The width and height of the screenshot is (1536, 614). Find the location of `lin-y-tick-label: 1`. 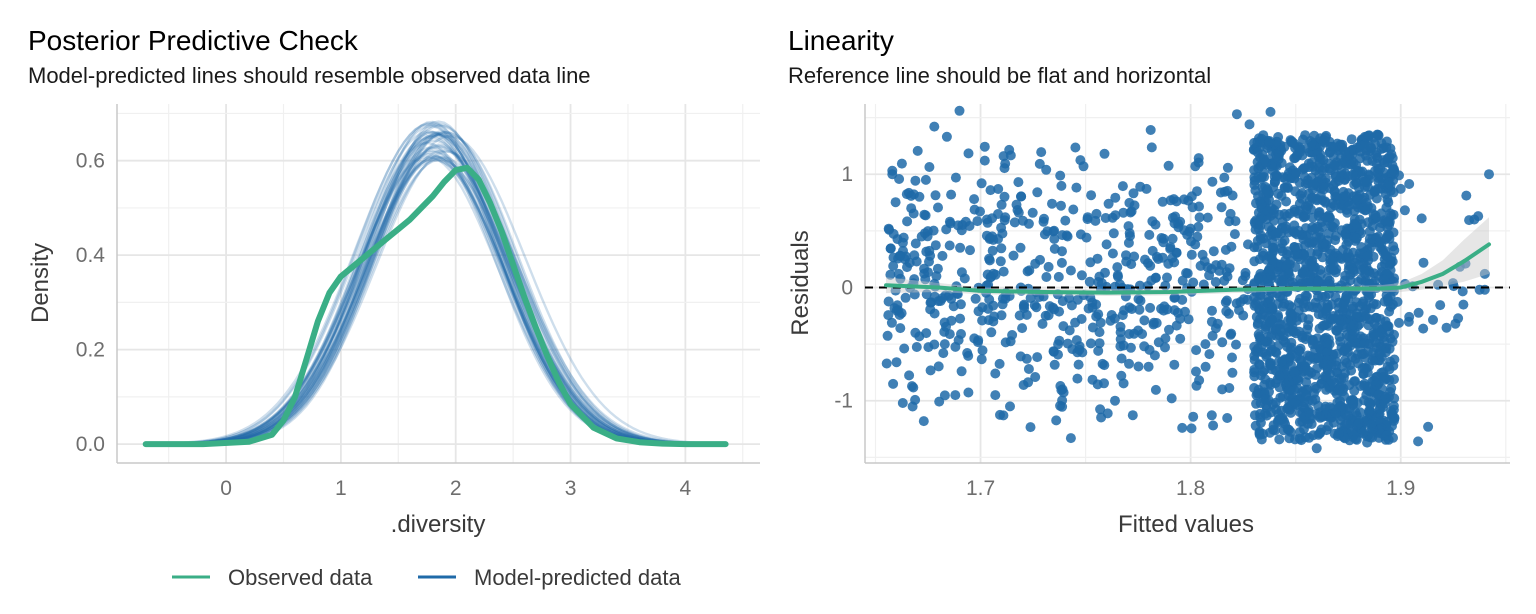

lin-y-tick-label: 1 is located at coordinates (847, 174).